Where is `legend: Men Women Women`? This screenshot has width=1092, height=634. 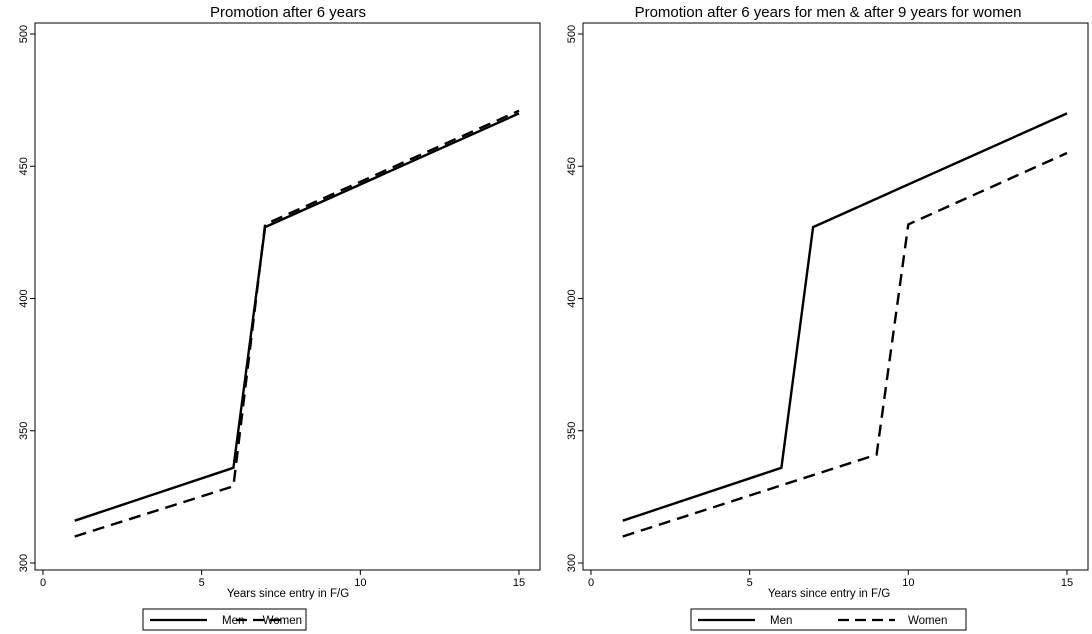
legend: Men Women Women is located at coordinates (224, 619).